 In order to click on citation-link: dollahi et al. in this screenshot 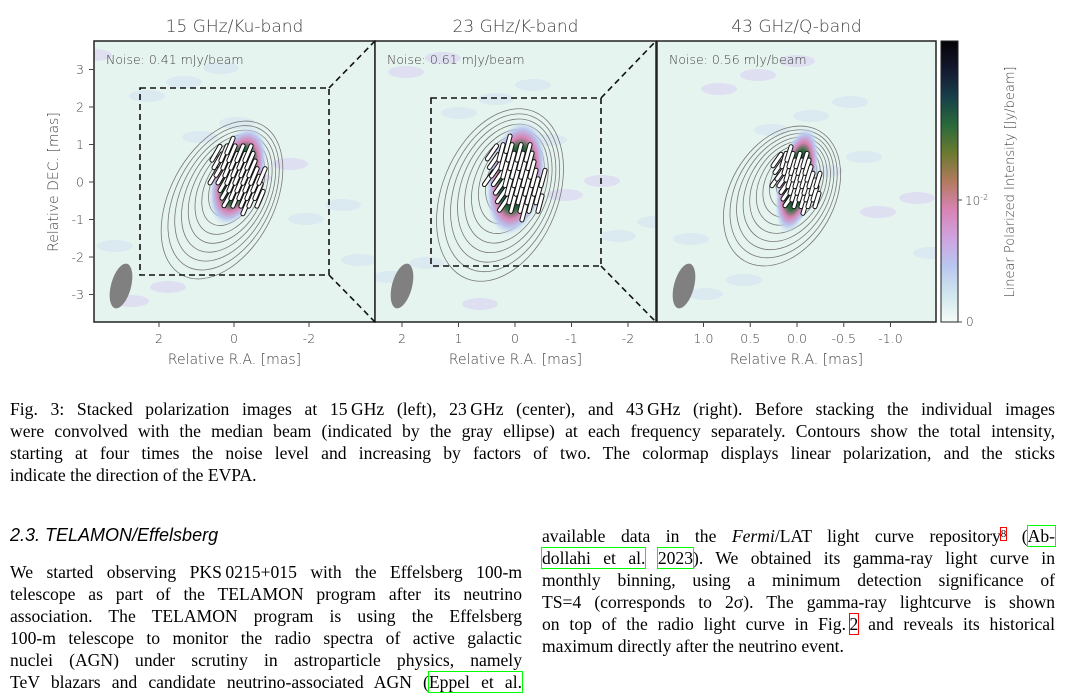, I will do `click(593, 558)`.